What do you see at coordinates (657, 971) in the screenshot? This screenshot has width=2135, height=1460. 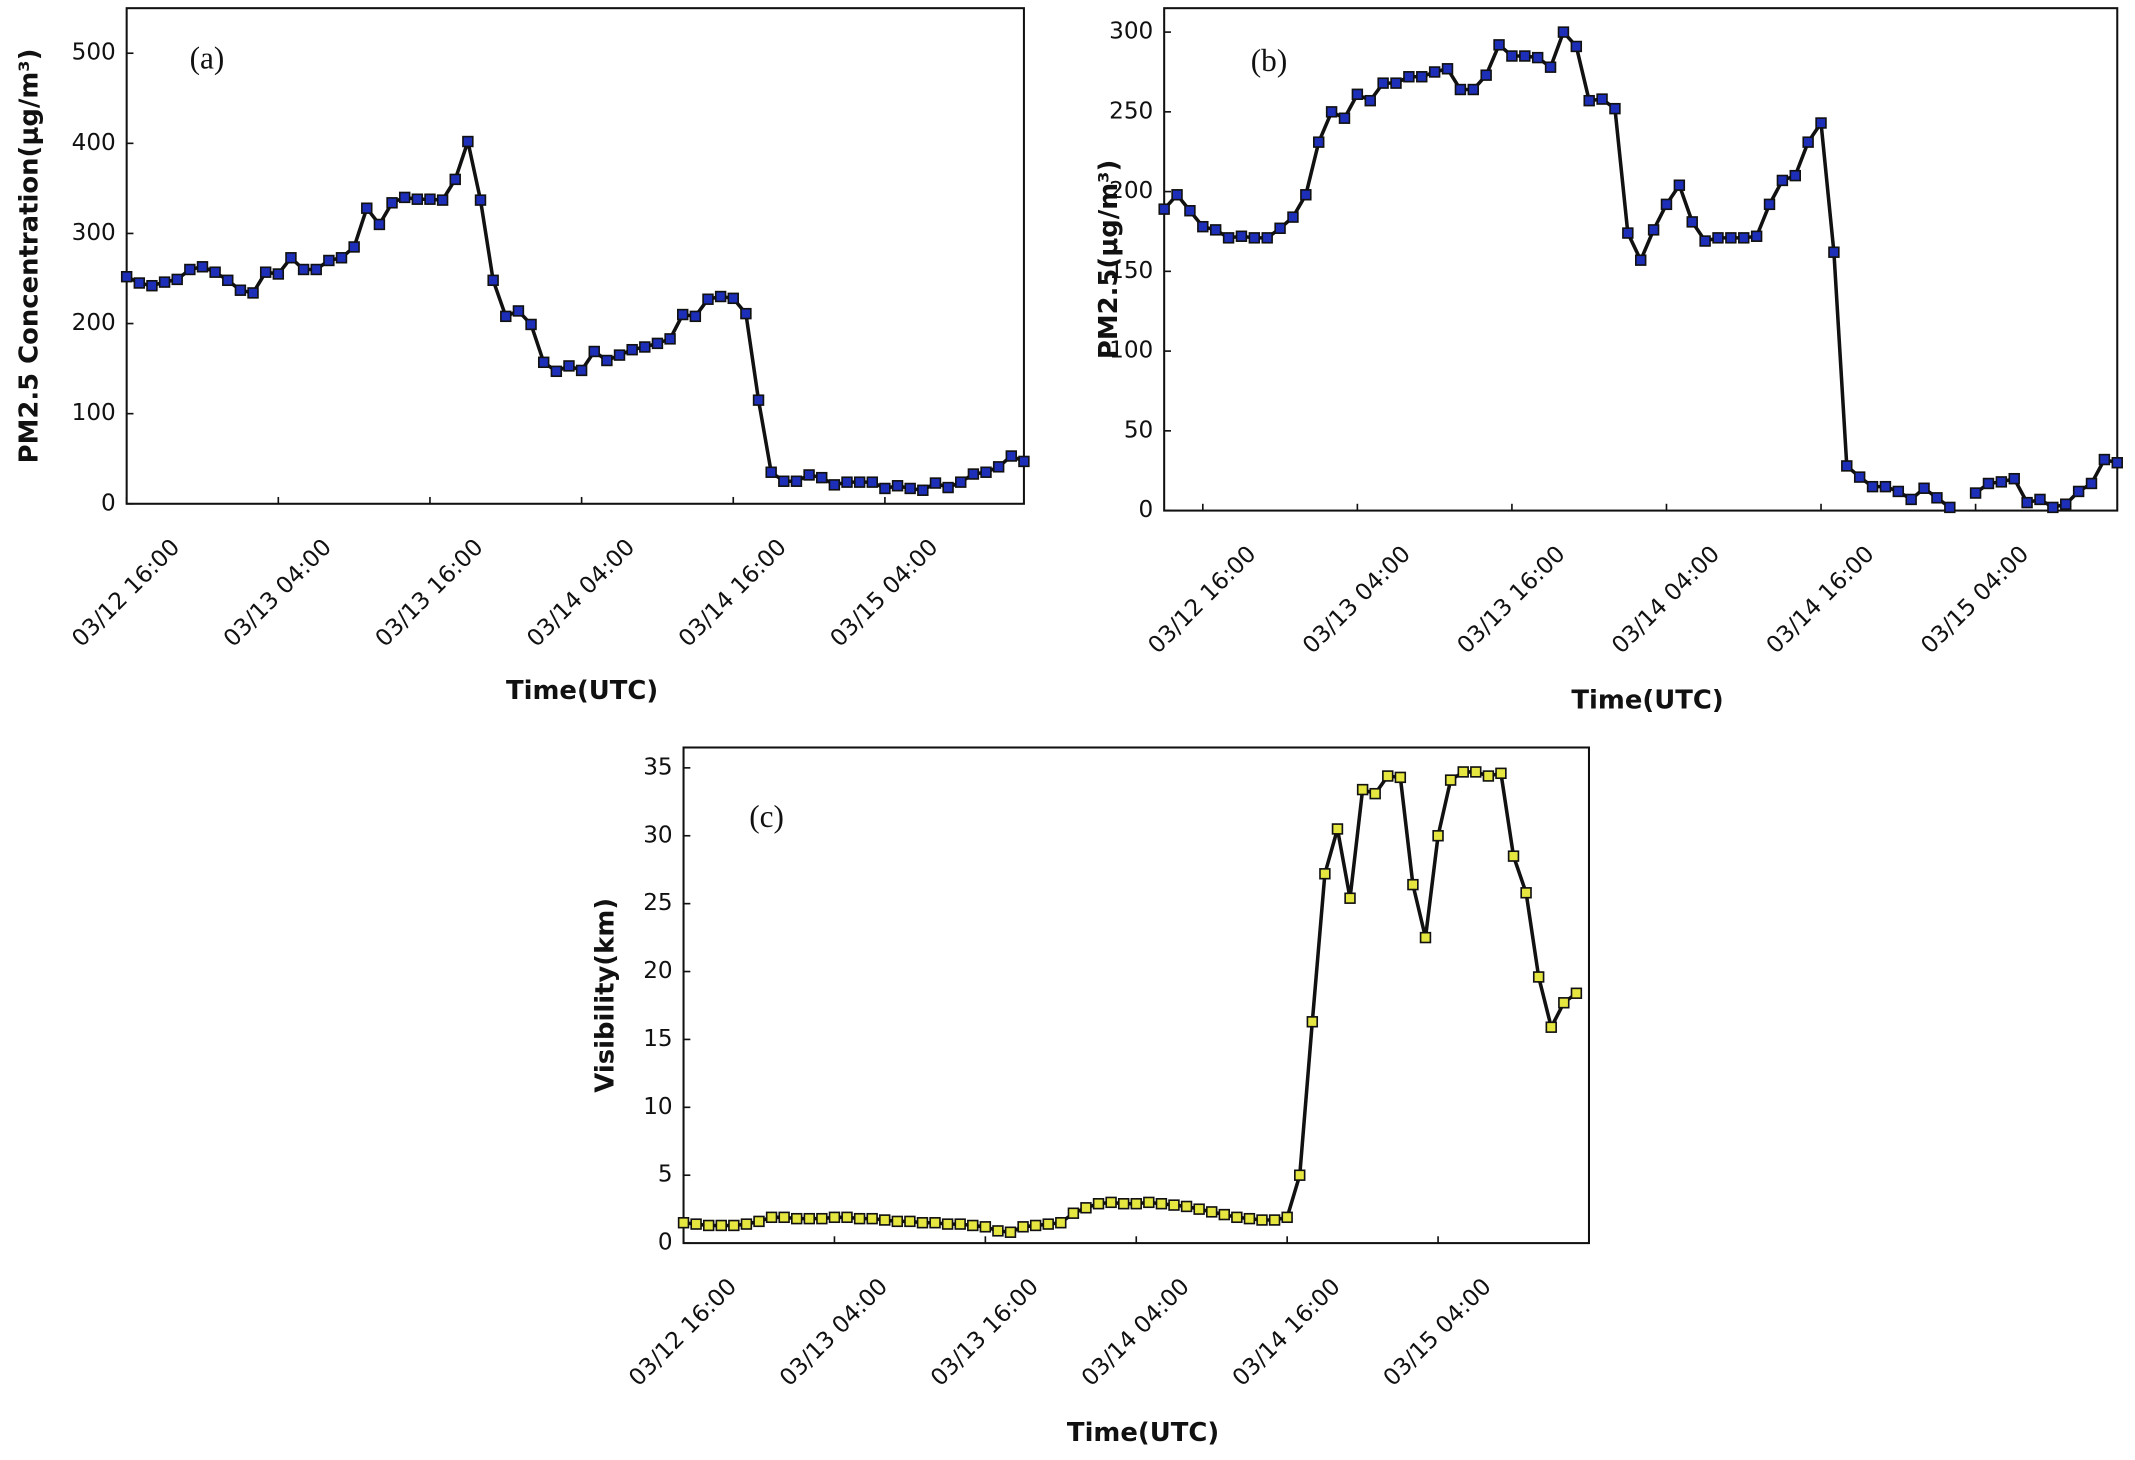 I see `y-tick-label: 20` at bounding box center [657, 971].